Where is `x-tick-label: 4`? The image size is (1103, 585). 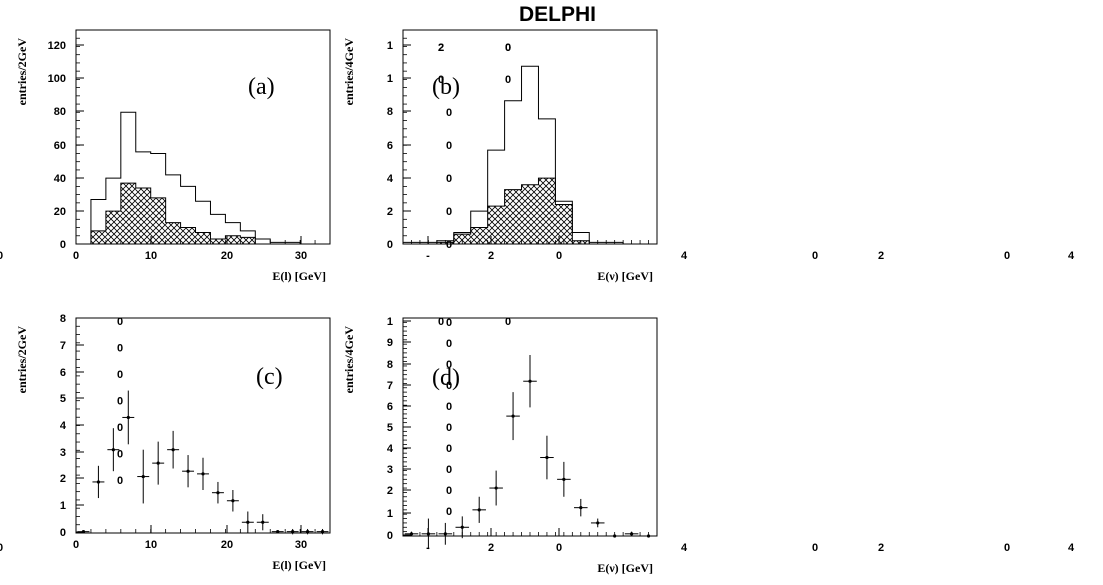 x-tick-label: 4 is located at coordinates (684, 548).